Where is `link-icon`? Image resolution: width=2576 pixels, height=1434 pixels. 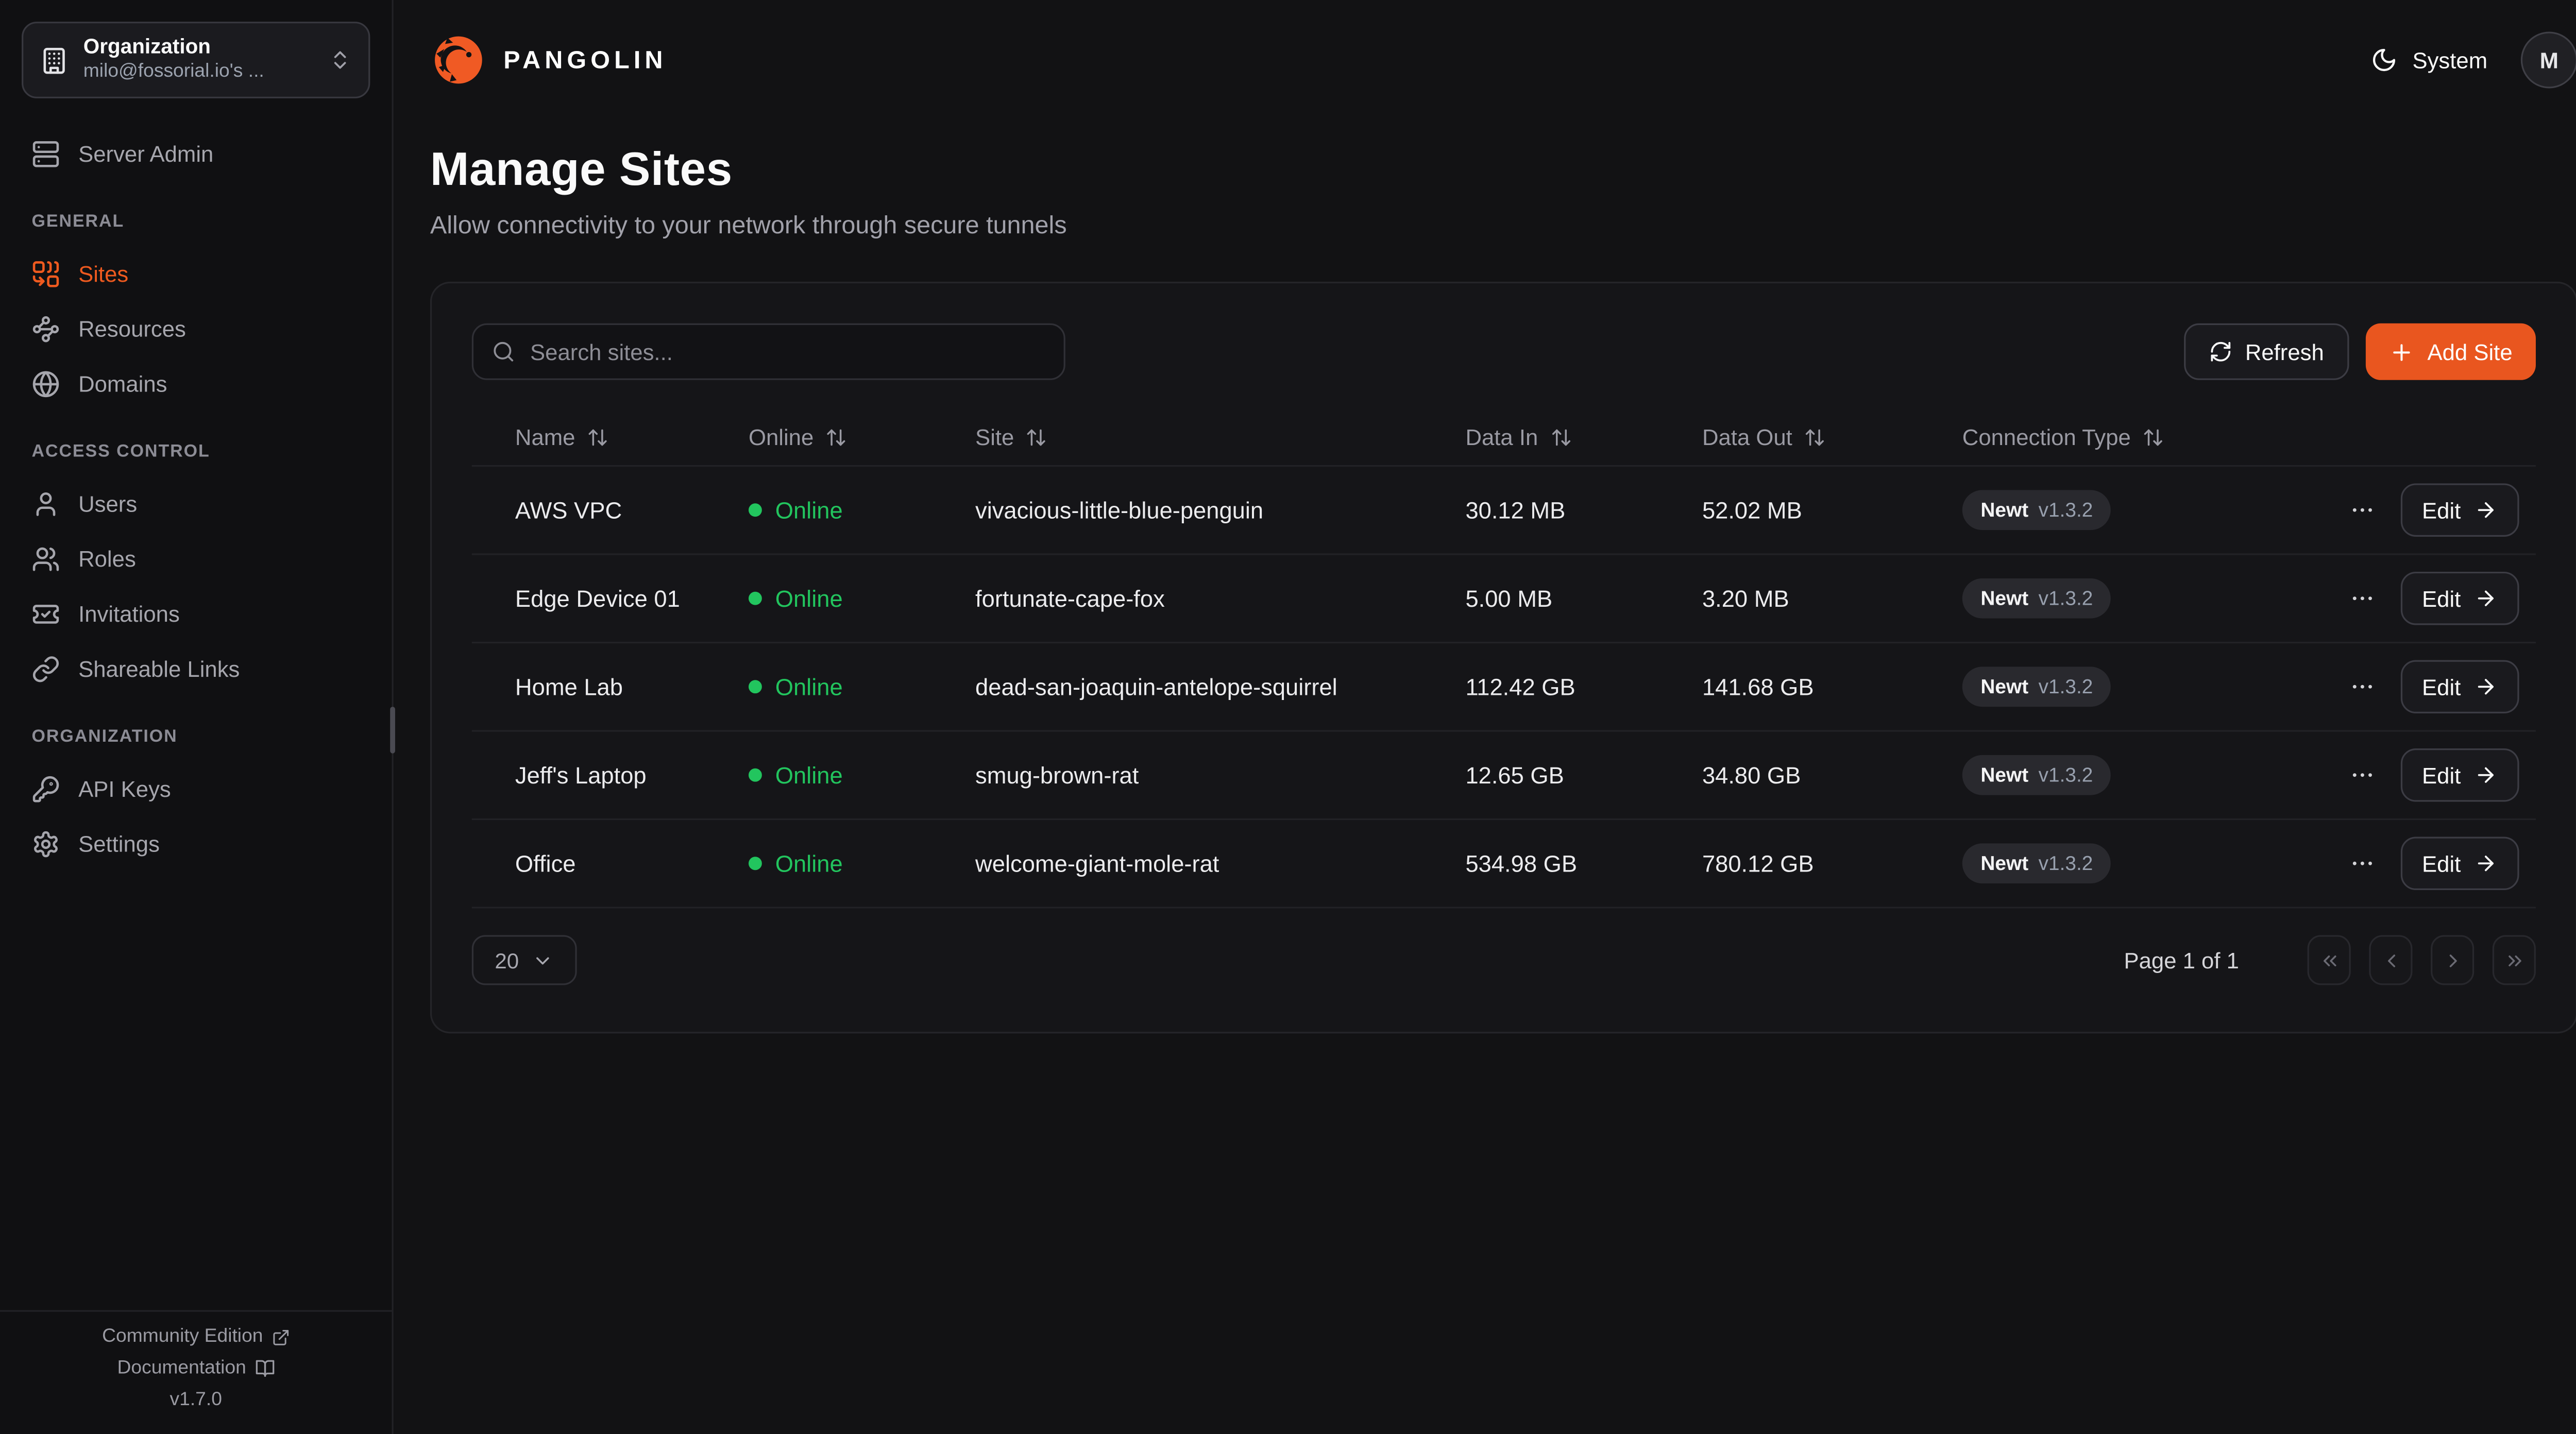 link-icon is located at coordinates (45, 668).